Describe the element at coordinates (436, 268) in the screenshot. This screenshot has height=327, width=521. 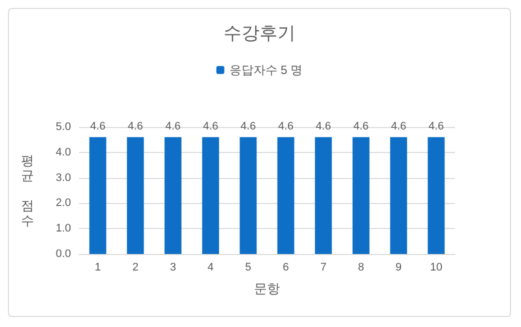
I see `x-tick-label: 10` at that location.